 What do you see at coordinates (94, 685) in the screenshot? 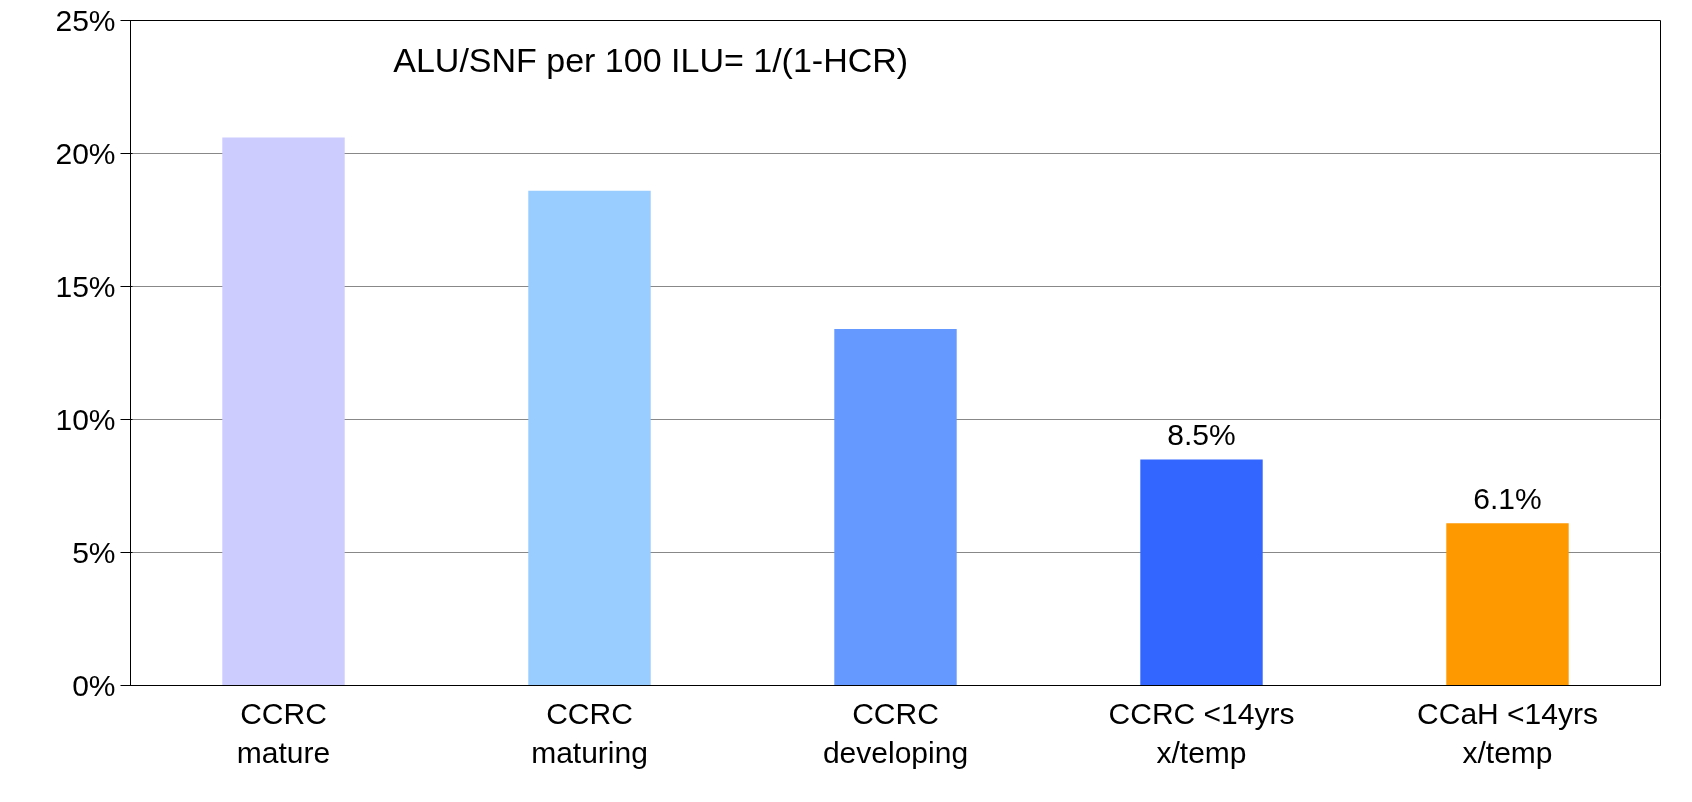
I see `y-tick-label: 0%` at bounding box center [94, 685].